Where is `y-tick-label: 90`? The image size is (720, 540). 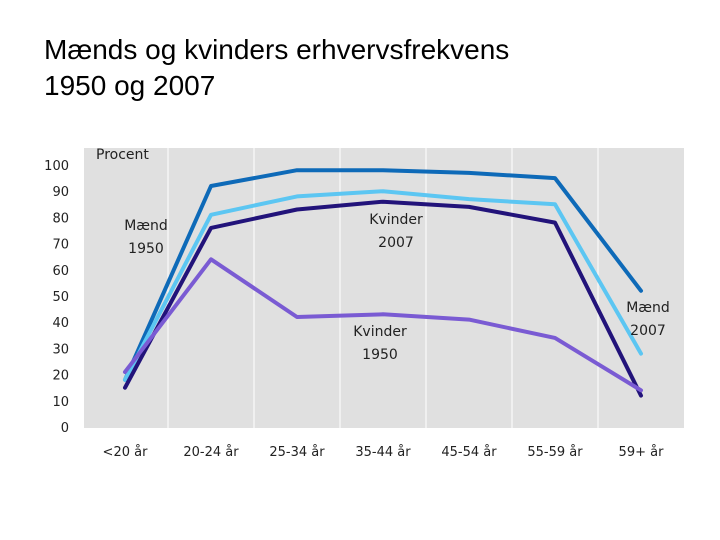 y-tick-label: 90 is located at coordinates (60, 192).